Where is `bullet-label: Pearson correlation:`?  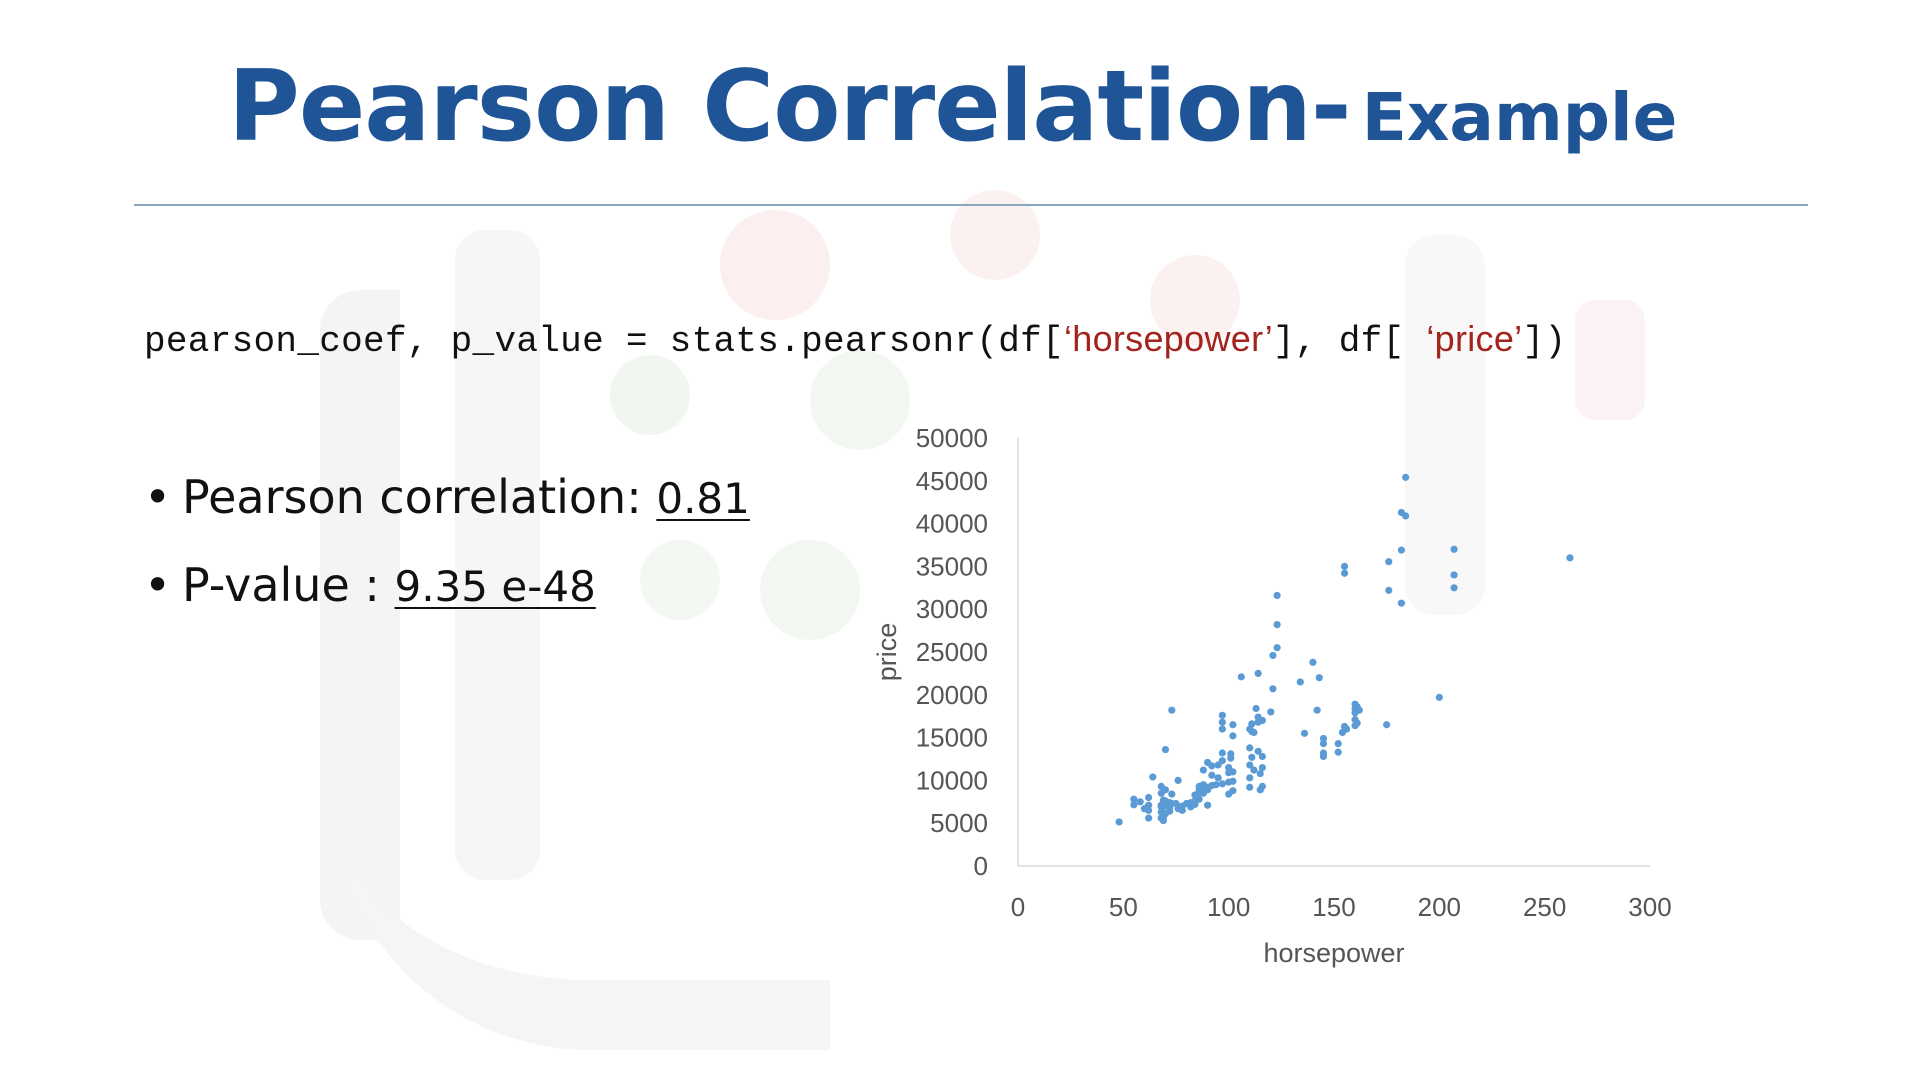
bullet-label: Pearson correlation: is located at coordinates (419, 497).